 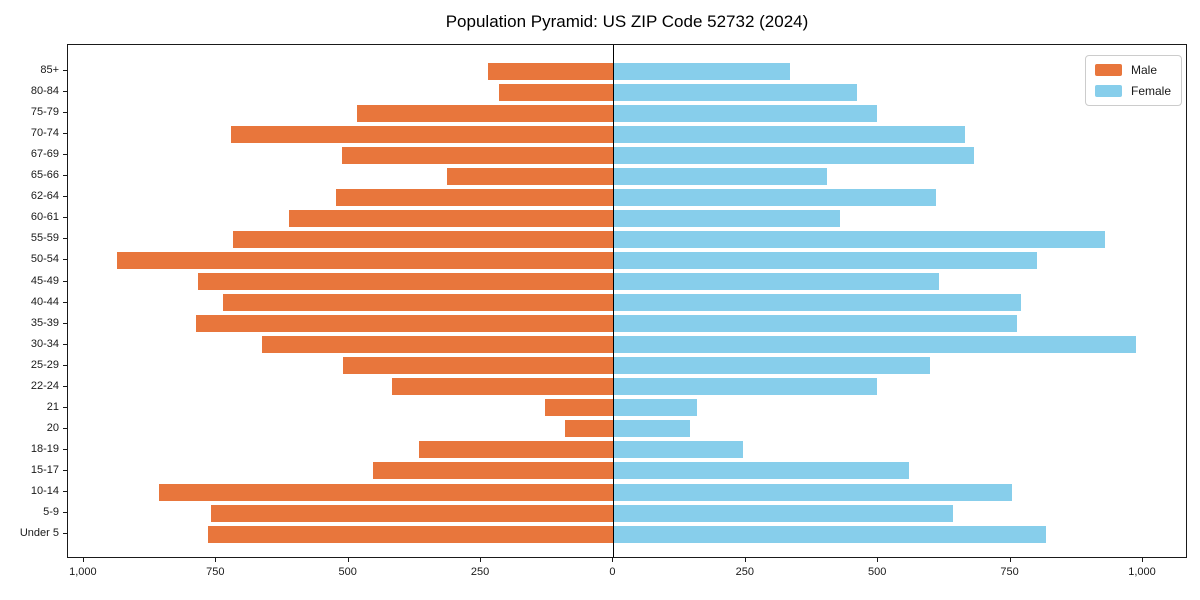 What do you see at coordinates (1143, 70) in the screenshot?
I see `legend-label-male: Male` at bounding box center [1143, 70].